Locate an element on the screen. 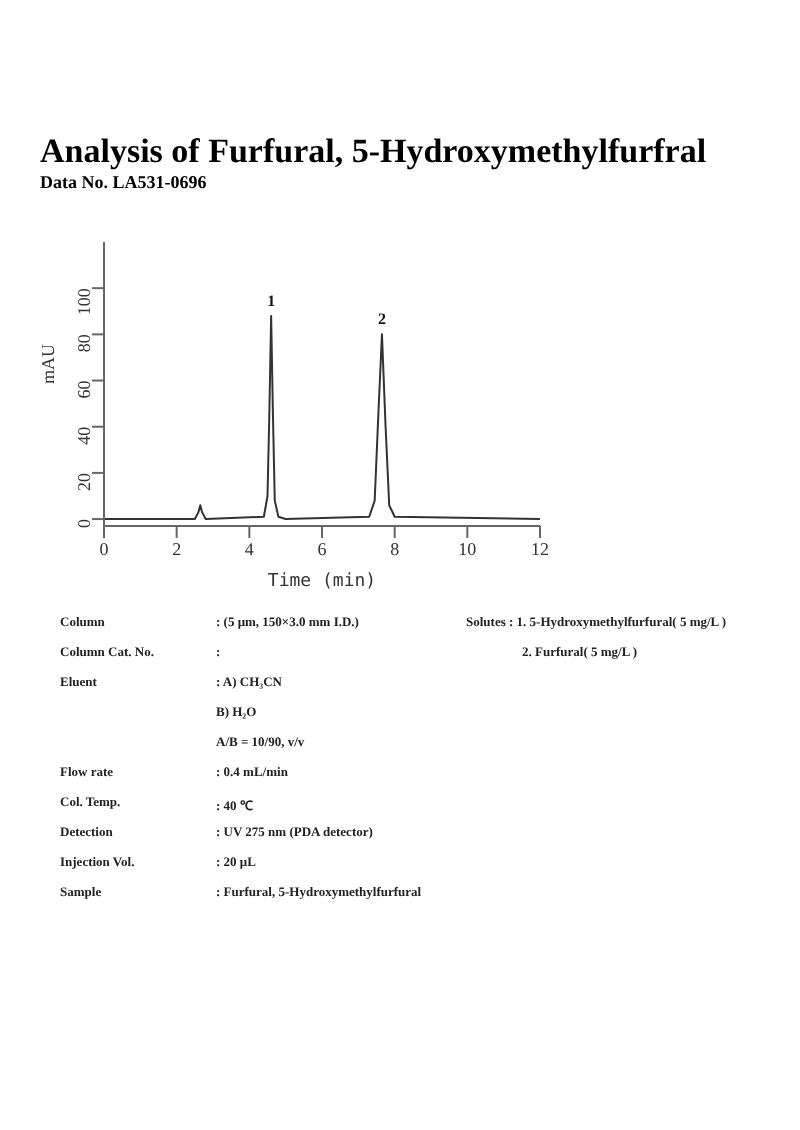  y-tick-label: 40 is located at coordinates (84, 435).